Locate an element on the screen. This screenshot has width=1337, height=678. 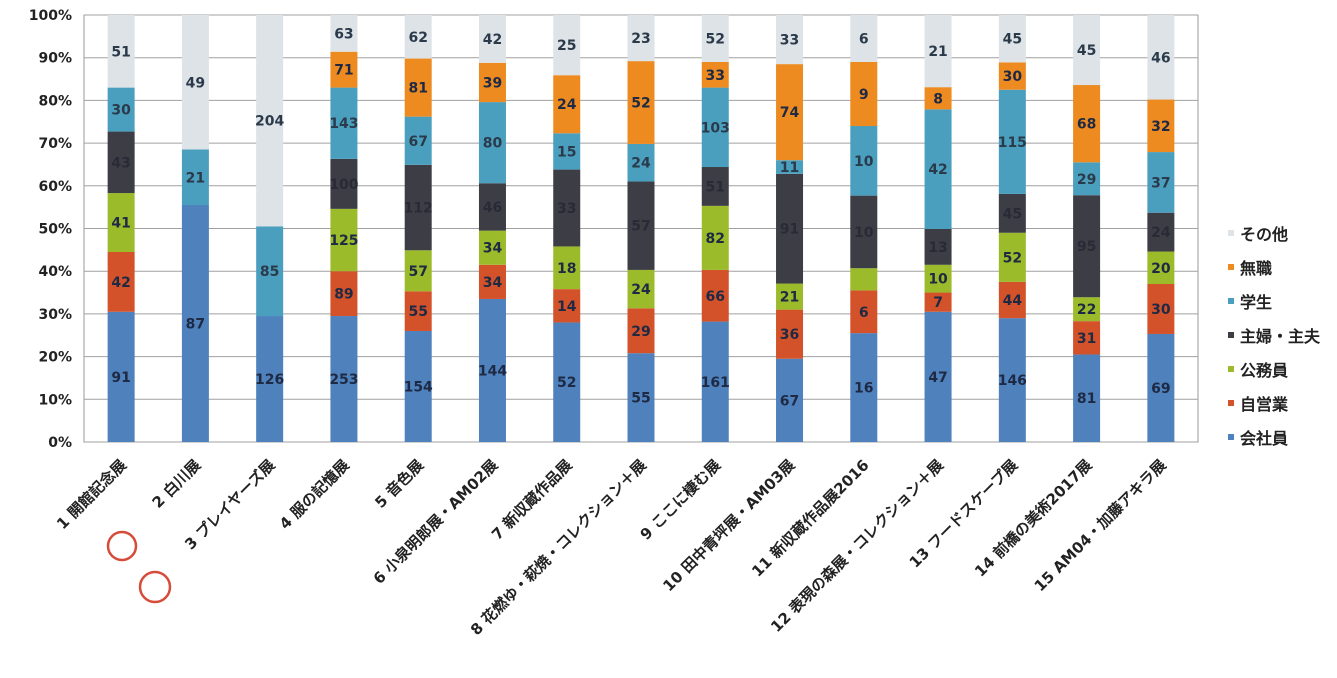
y-tick-label: 10% is located at coordinates (55, 400).